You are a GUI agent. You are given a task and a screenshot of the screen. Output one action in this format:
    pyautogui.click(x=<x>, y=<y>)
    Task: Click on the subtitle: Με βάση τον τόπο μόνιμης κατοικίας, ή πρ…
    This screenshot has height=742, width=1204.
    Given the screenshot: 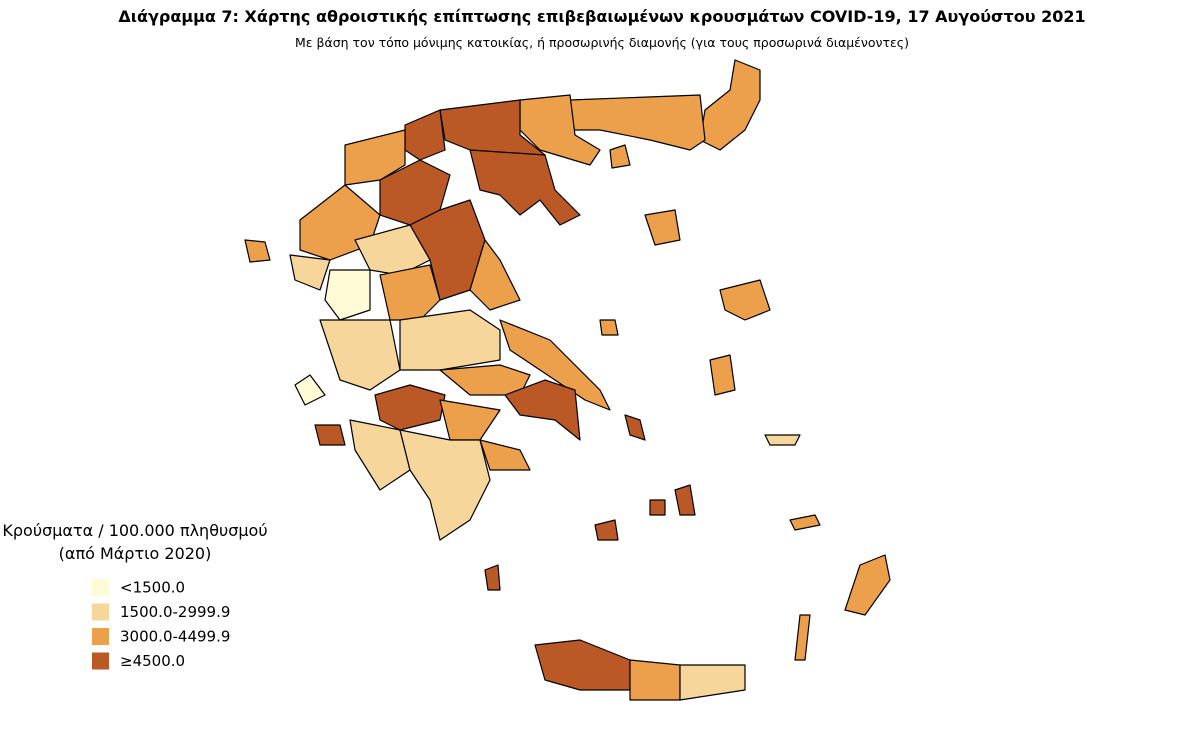 What is the action you would take?
    pyautogui.click(x=602, y=42)
    